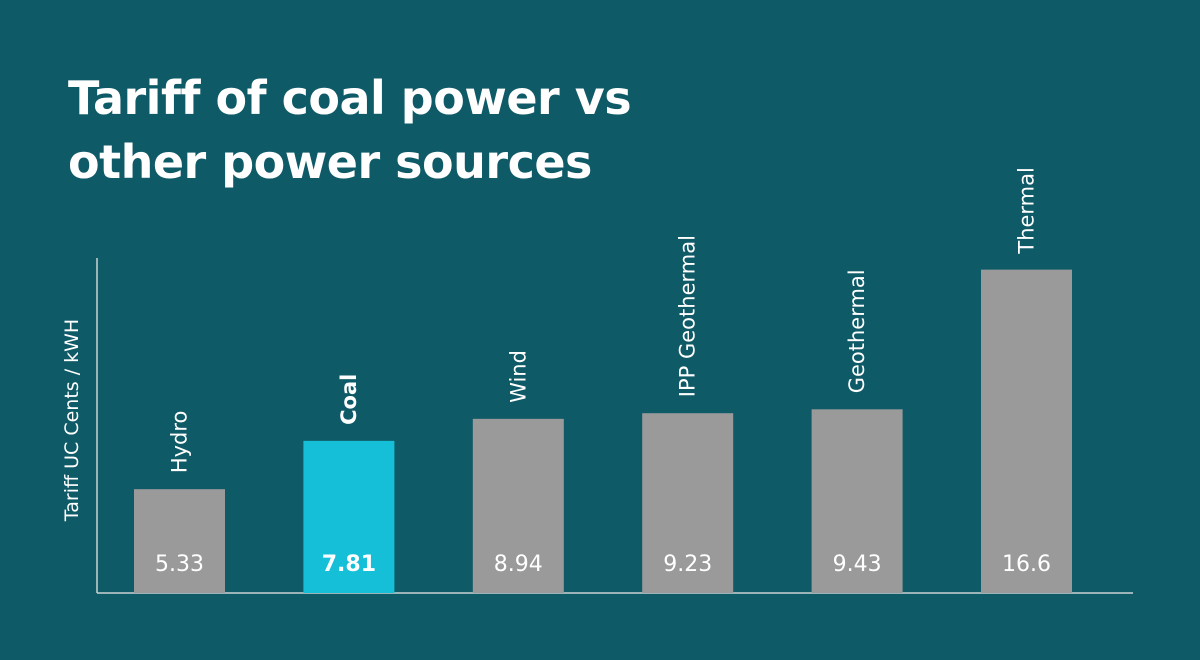 This screenshot has width=1200, height=660. I want to click on category-label-hydro: Hydro, so click(180, 442).